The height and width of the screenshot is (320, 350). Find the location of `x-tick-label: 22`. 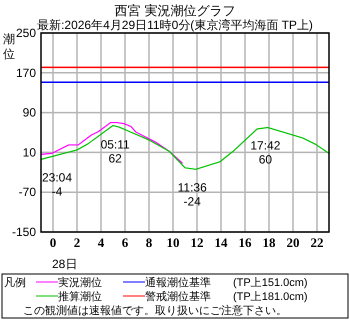

x-tick-label: 22 is located at coordinates (317, 242).